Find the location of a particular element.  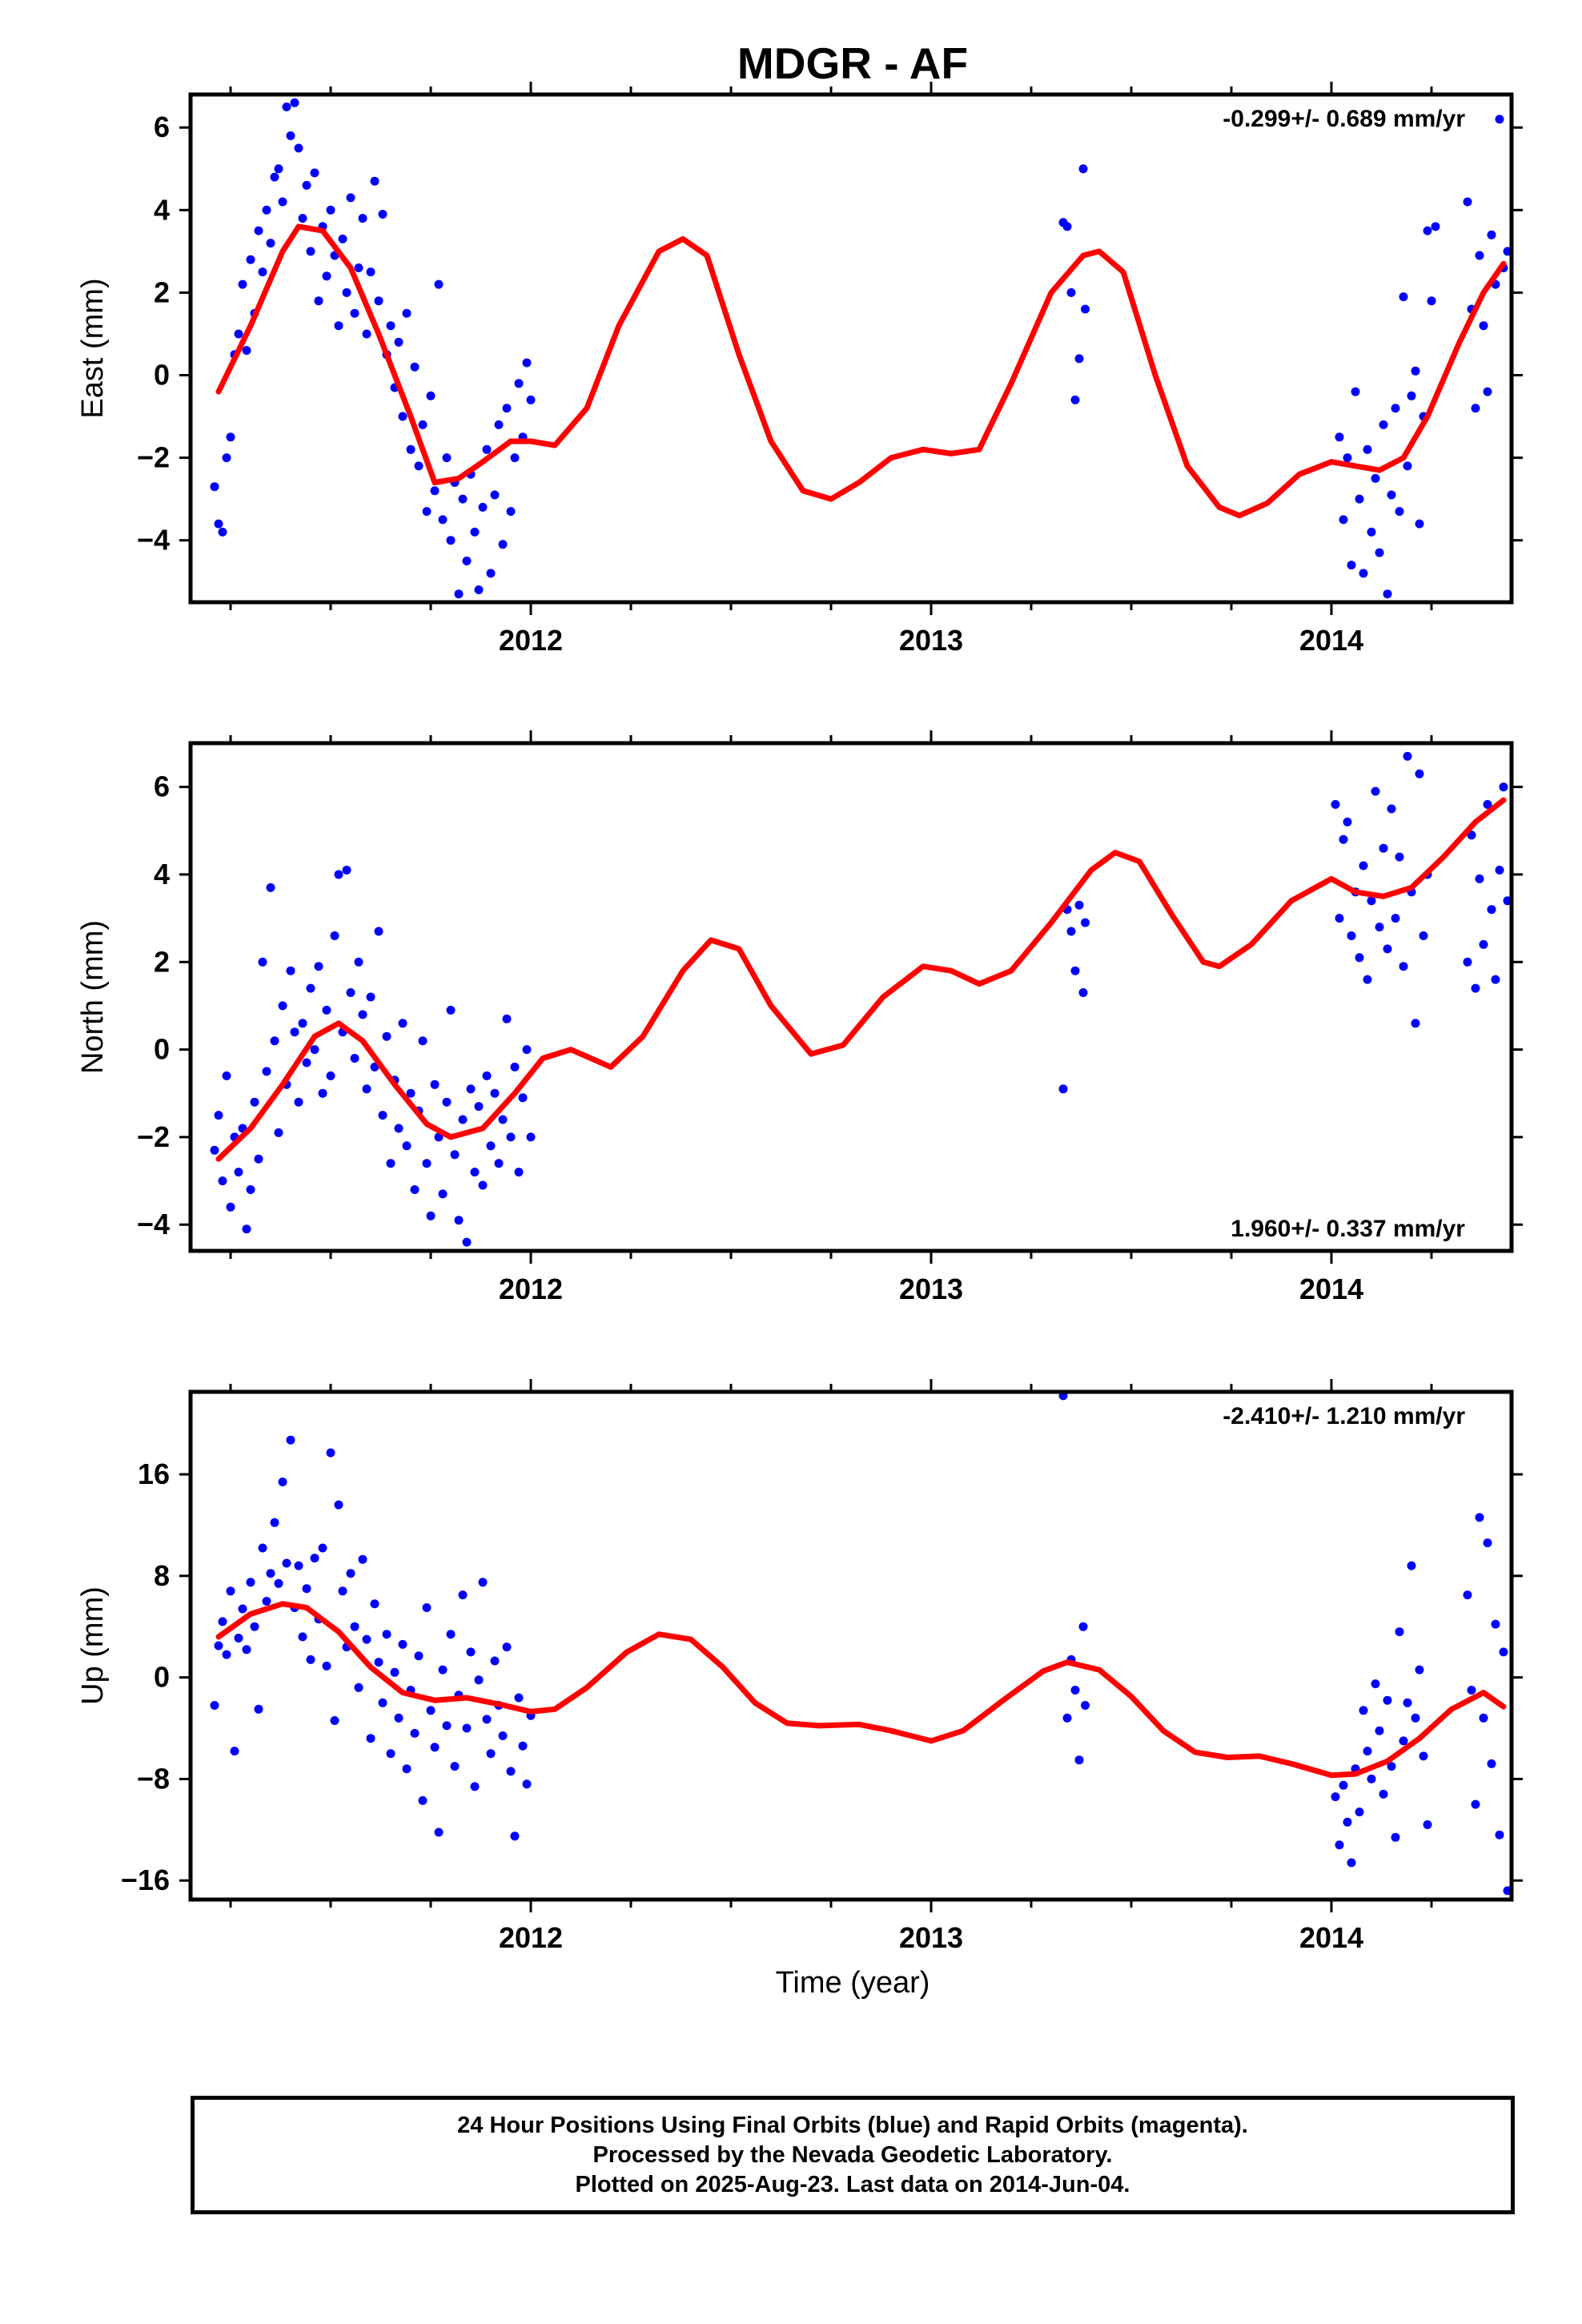

east-rate-label: -0.299+/- 0.689 mm/yr is located at coordinates (1344, 119).